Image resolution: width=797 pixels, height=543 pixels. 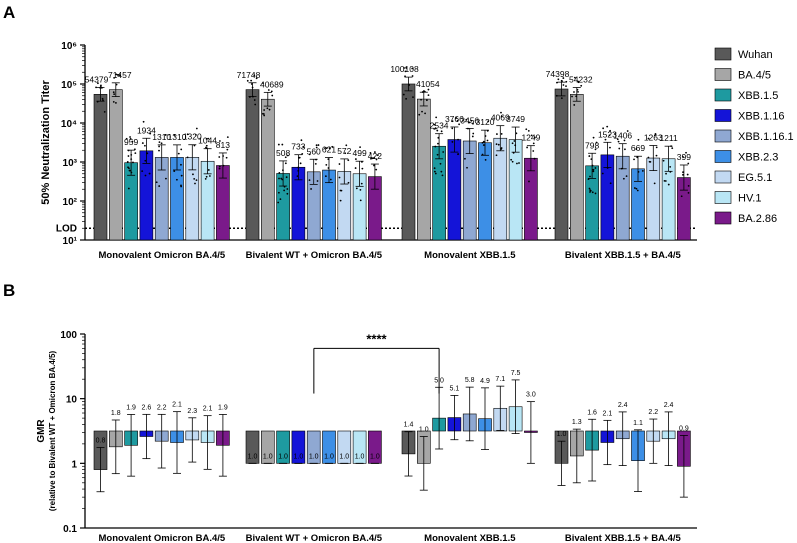 I want to click on data-label: 2.4, so click(x=669, y=405).